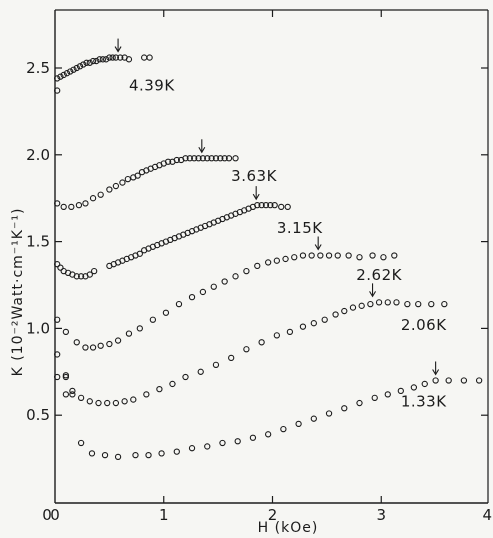 The height and width of the screenshot is (538, 493). Describe the element at coordinates (146, 183) in the screenshot. I see `series-3.63K` at that location.